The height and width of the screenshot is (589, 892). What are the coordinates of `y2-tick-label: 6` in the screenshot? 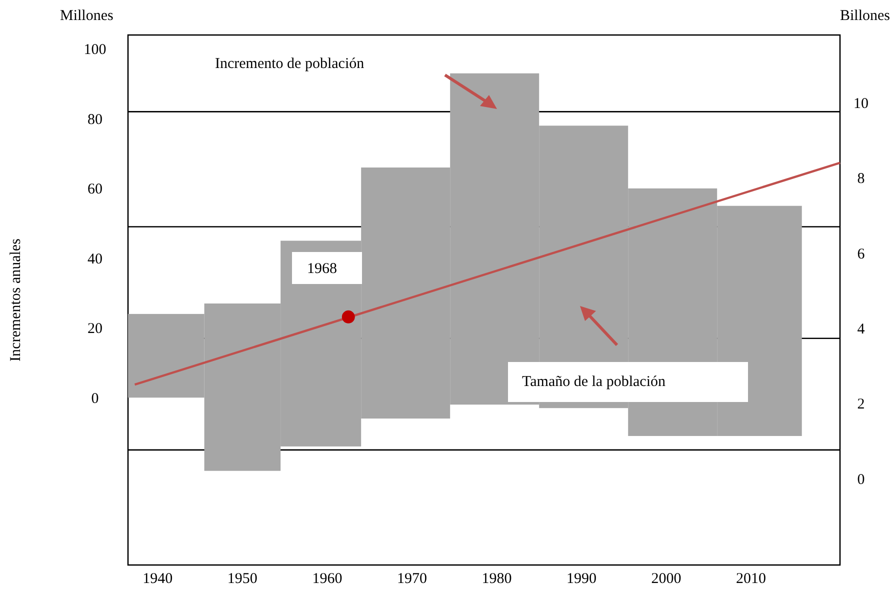 It's located at (861, 254).